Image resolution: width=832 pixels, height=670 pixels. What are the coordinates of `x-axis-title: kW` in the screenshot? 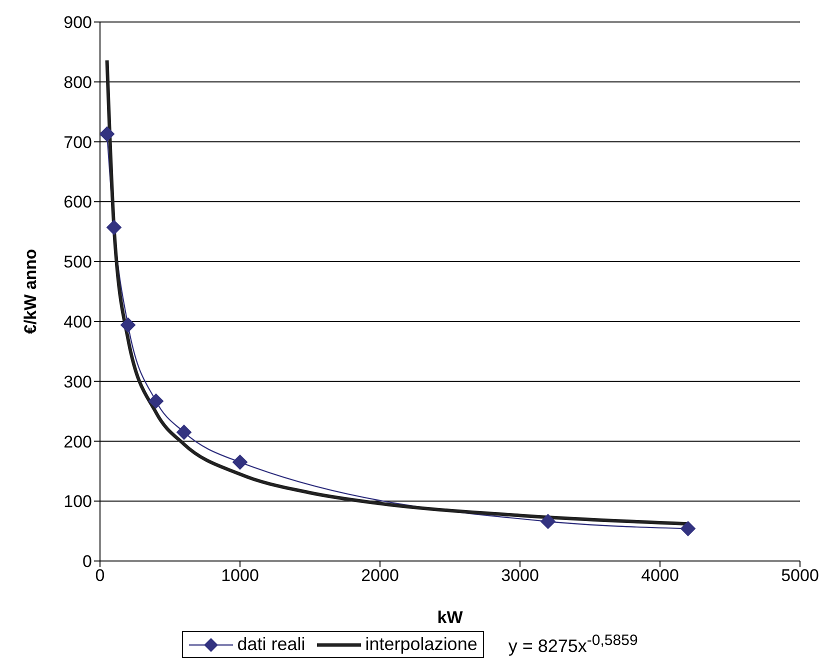 It's located at (450, 617).